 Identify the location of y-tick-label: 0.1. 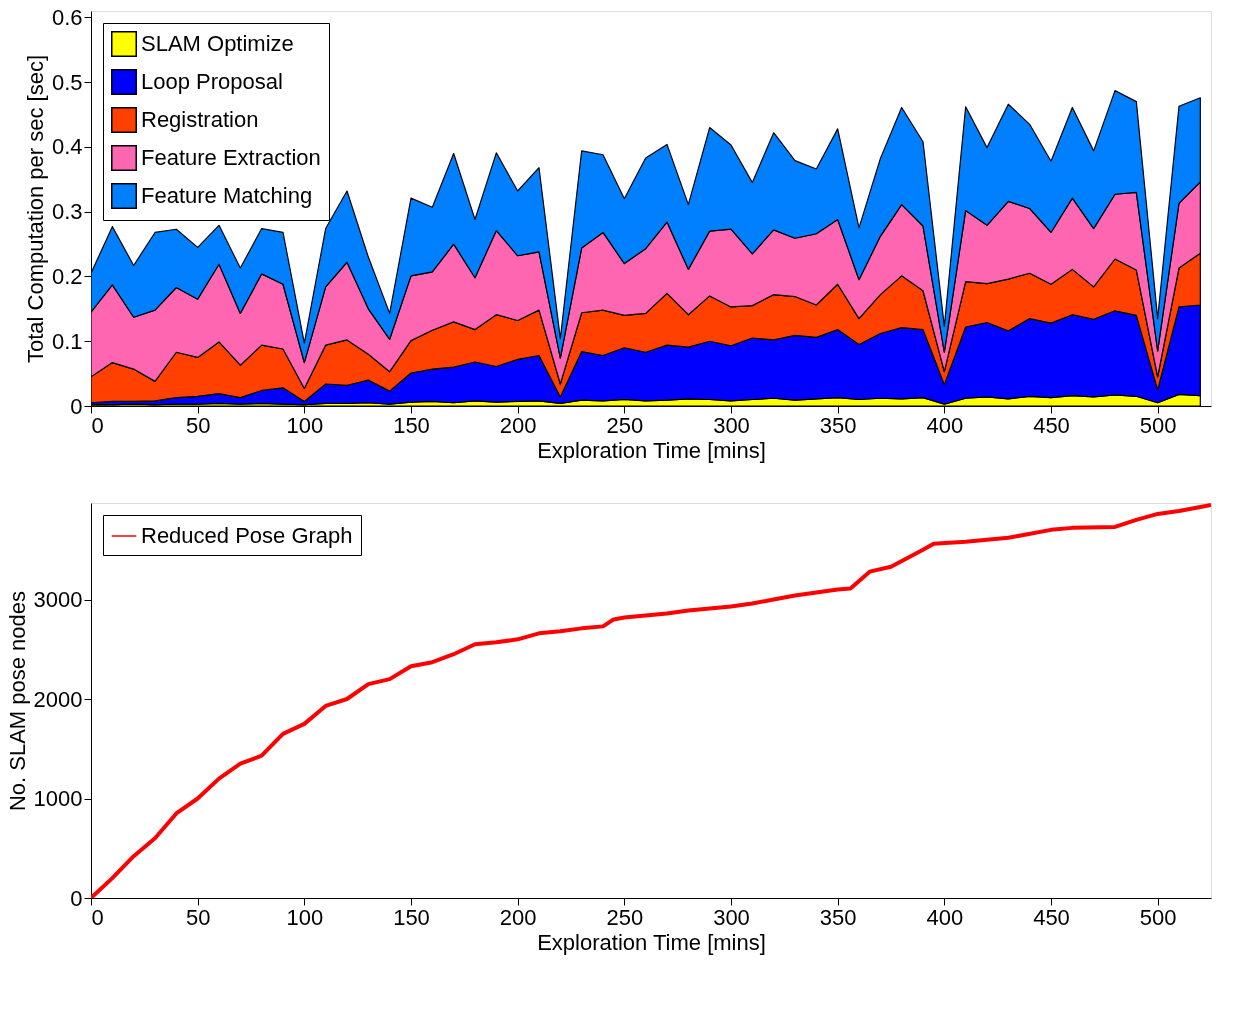
(67, 341).